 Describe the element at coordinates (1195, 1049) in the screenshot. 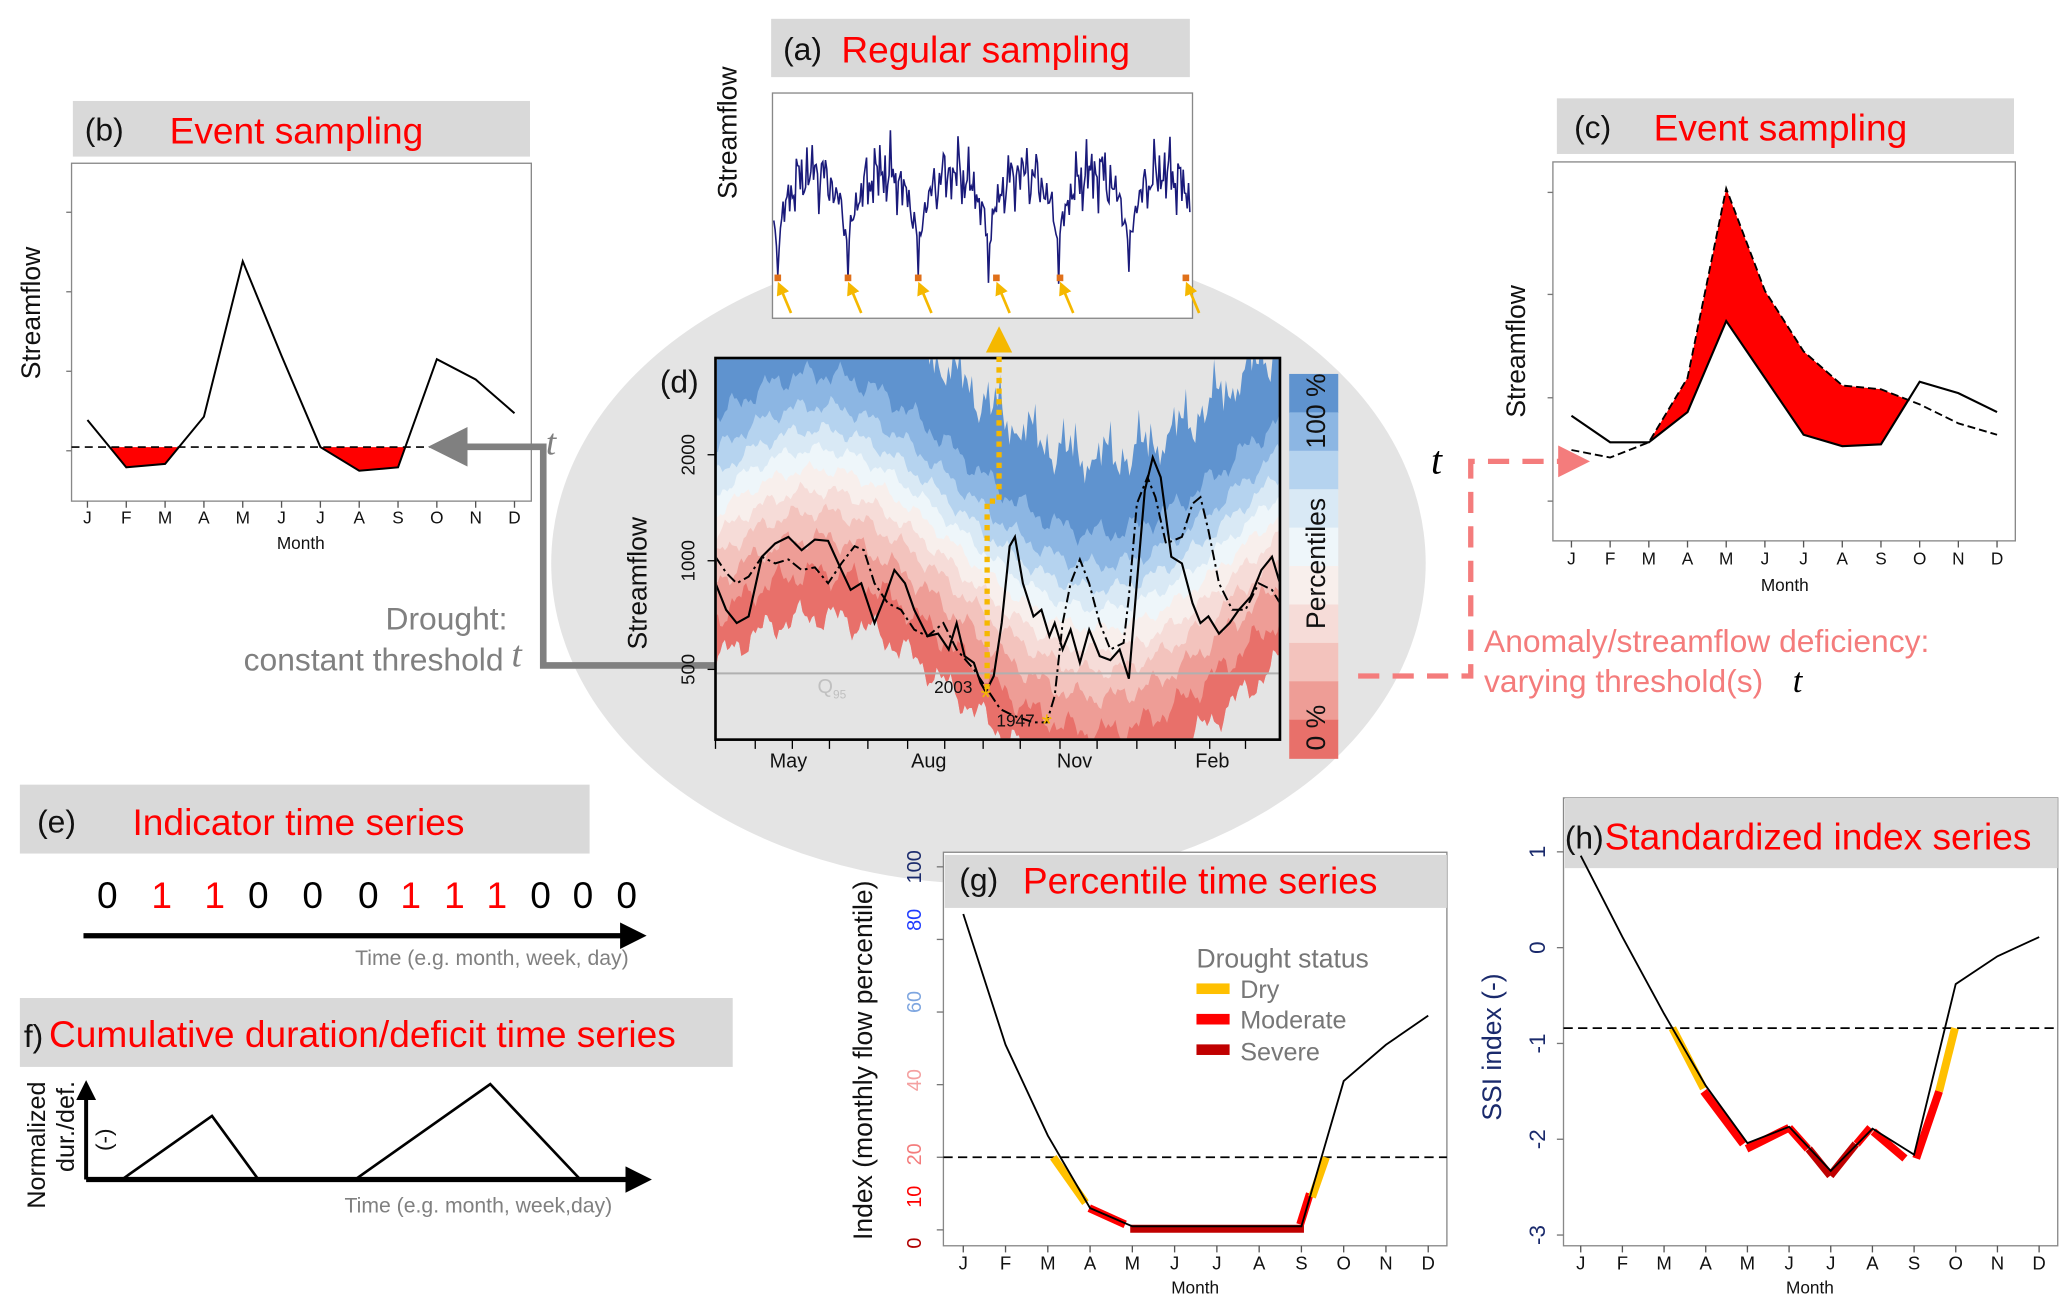

I see `panel-g-plot-frame` at that location.